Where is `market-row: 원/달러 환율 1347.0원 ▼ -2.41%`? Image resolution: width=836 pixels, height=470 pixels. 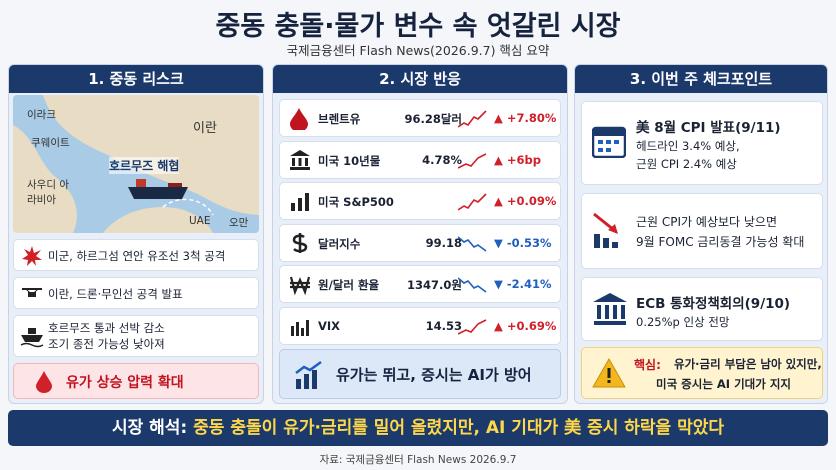
market-row: 원/달러 환율 1347.0원 ▼ -2.41% is located at coordinates (420, 284).